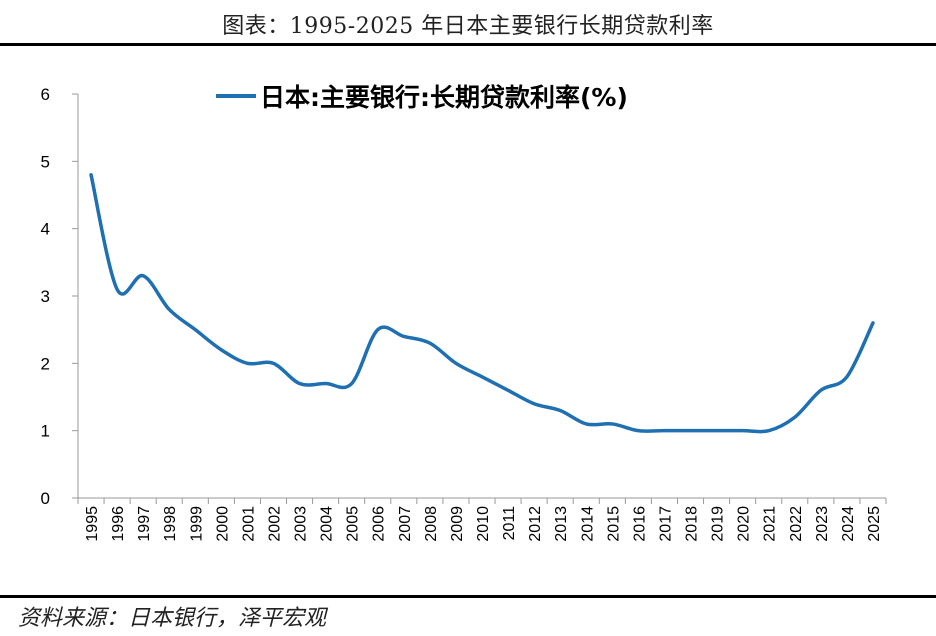  Describe the element at coordinates (796, 524) in the screenshot. I see `x-tick-label: 2022` at that location.